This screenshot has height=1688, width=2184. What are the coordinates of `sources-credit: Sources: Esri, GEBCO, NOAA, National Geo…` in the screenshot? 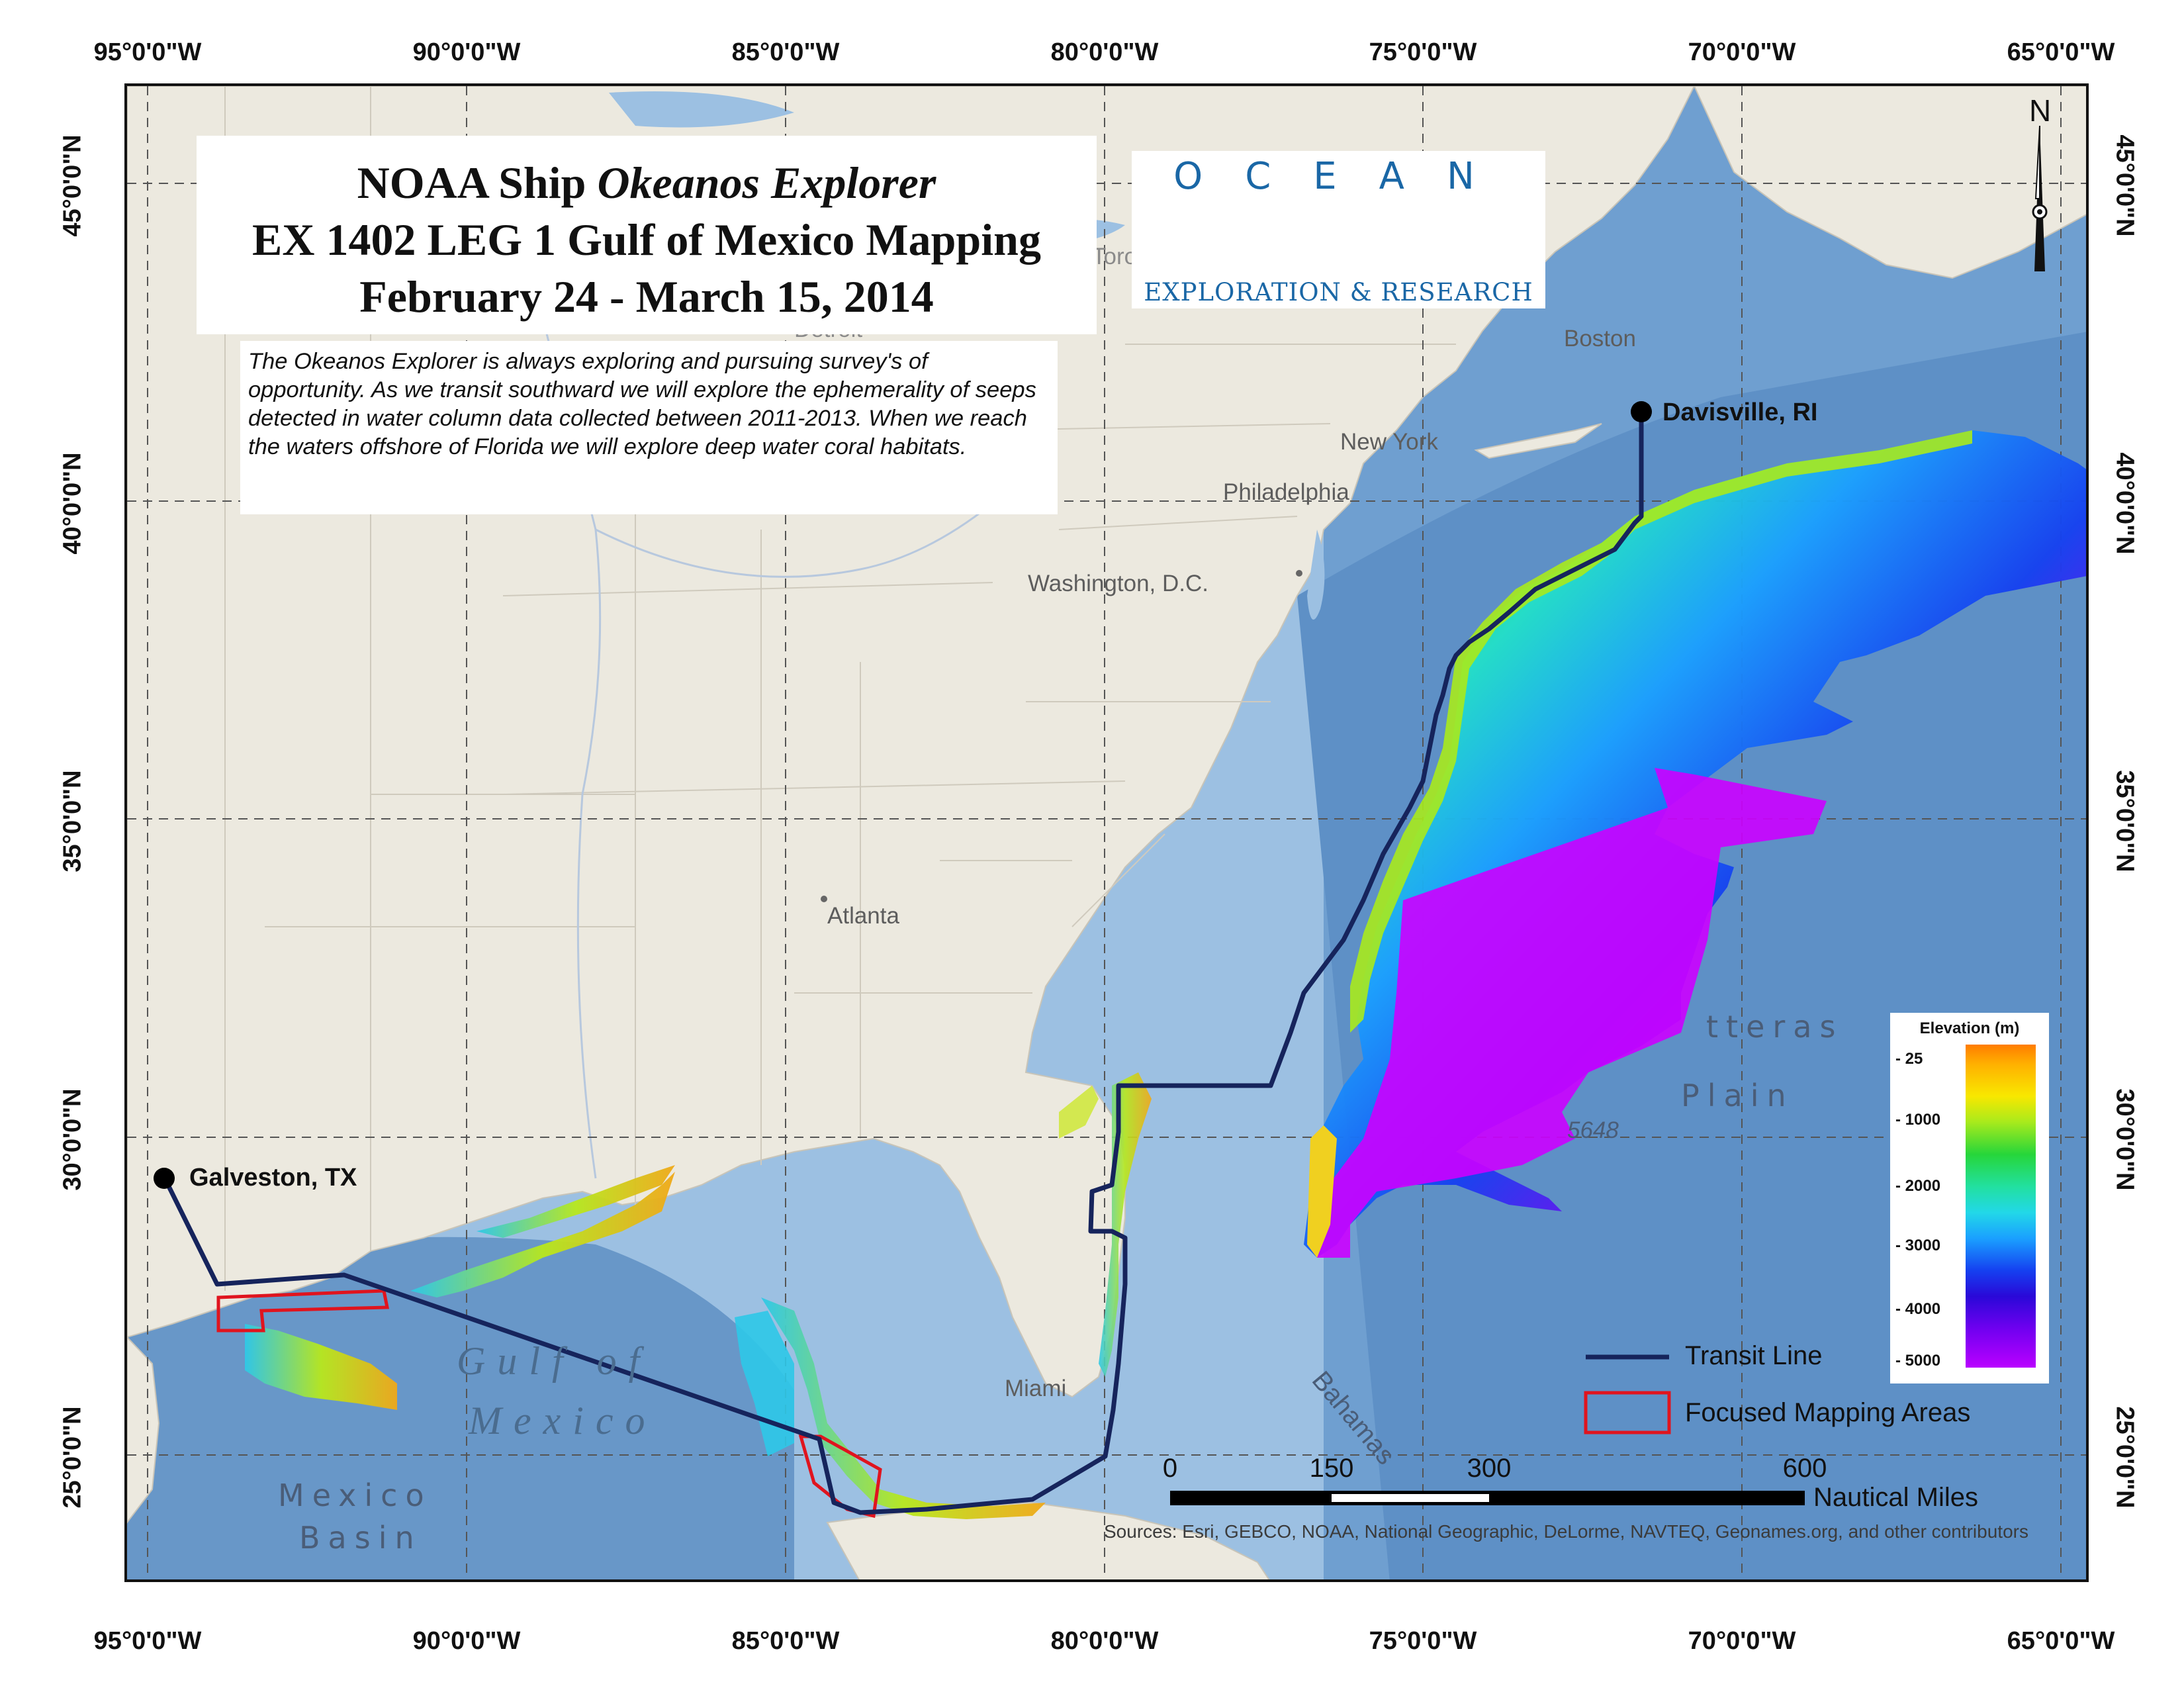 It's located at (1566, 1531).